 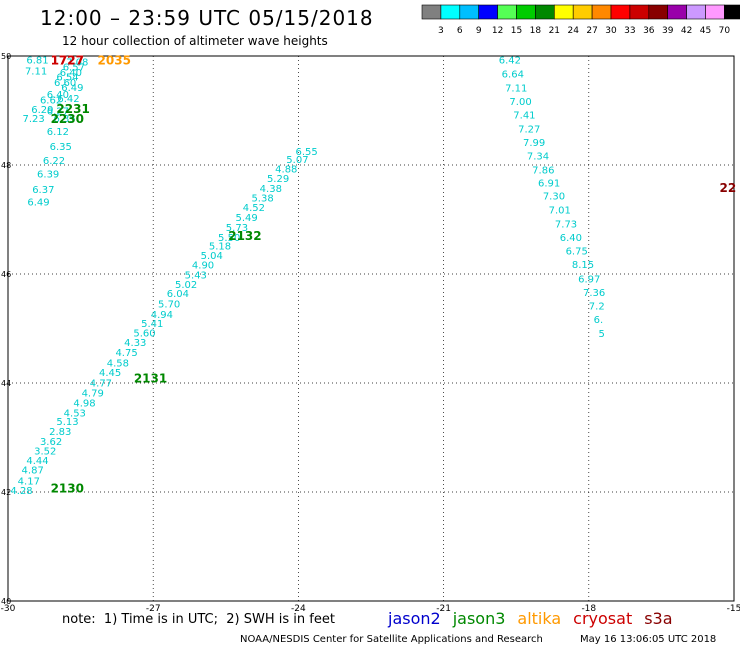 I want to click on swh-value-label: 6., so click(x=599, y=320).